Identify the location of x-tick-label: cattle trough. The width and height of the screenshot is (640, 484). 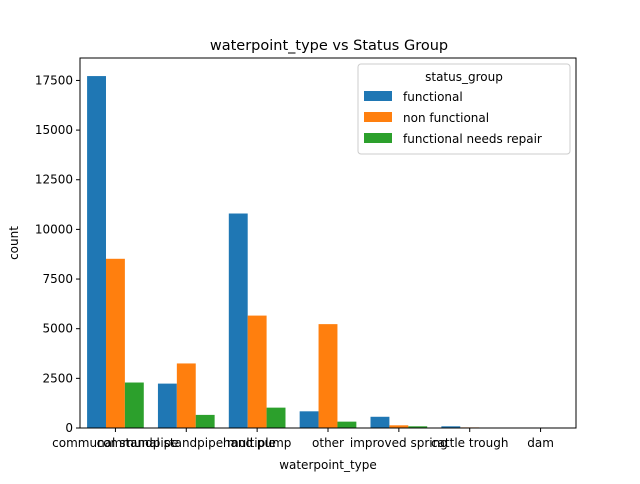
(469, 443).